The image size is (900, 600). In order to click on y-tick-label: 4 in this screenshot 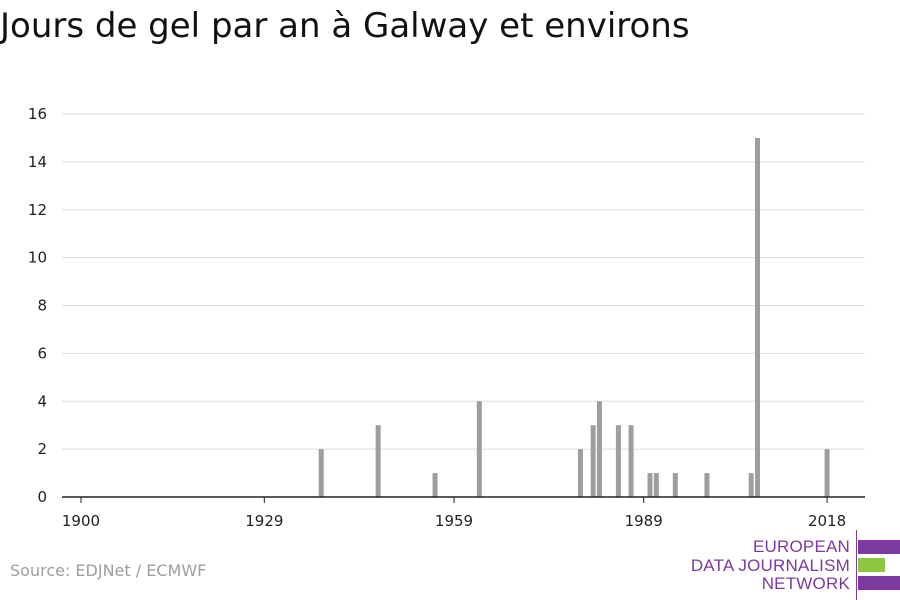, I will do `click(42, 401)`.